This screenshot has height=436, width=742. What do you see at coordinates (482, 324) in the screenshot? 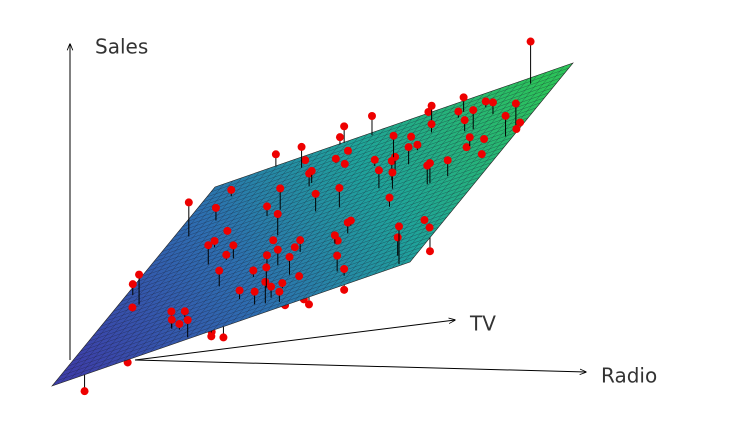
I see `tv-label: TV` at bounding box center [482, 324].